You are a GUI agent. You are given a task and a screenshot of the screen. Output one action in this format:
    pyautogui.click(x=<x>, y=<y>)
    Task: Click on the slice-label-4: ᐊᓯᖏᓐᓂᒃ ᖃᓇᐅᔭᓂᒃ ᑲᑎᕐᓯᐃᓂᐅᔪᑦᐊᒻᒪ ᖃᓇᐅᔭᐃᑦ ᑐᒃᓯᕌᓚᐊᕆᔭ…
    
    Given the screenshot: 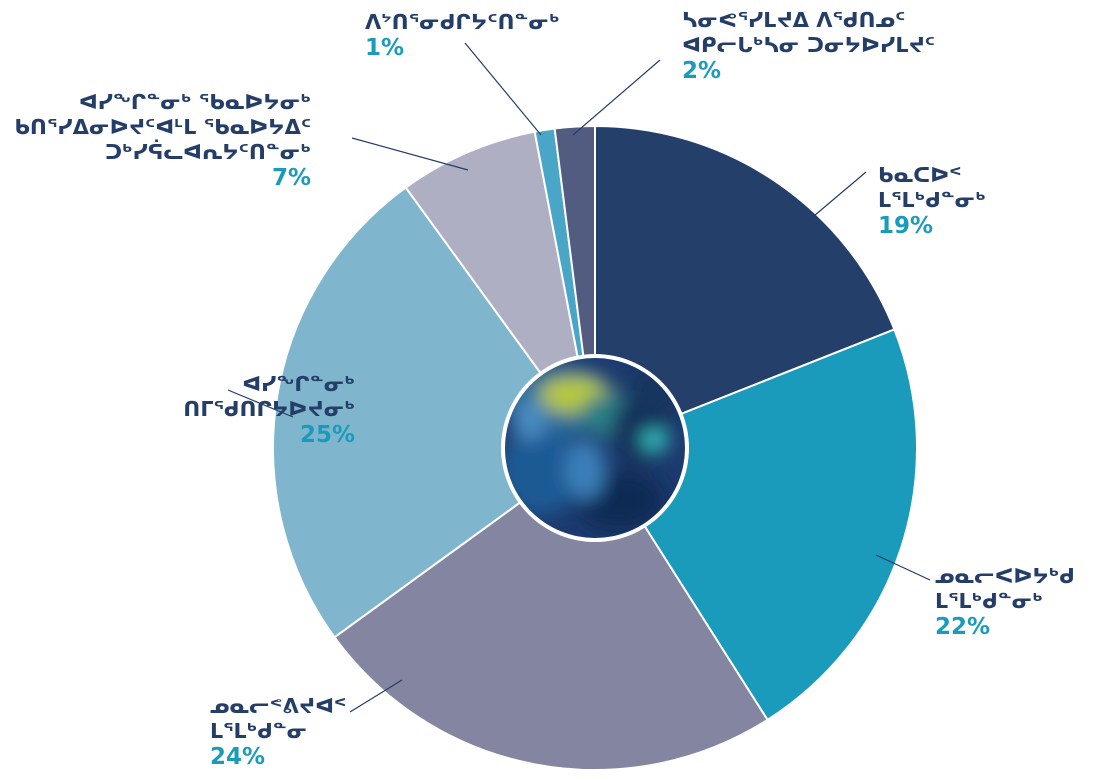 What is the action you would take?
    pyautogui.click(x=162, y=141)
    